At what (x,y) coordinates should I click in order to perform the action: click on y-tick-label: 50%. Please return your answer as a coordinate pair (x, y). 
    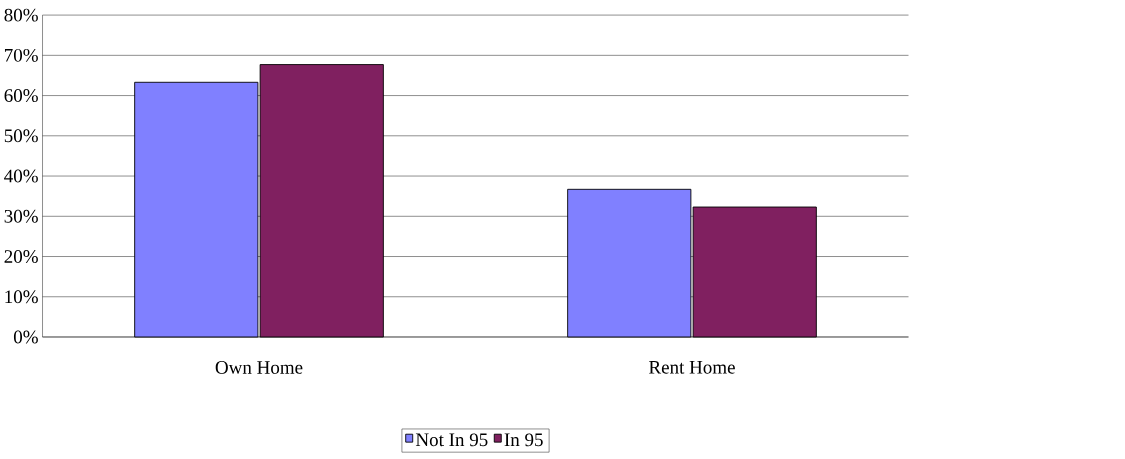
    Looking at the image, I should click on (21, 136).